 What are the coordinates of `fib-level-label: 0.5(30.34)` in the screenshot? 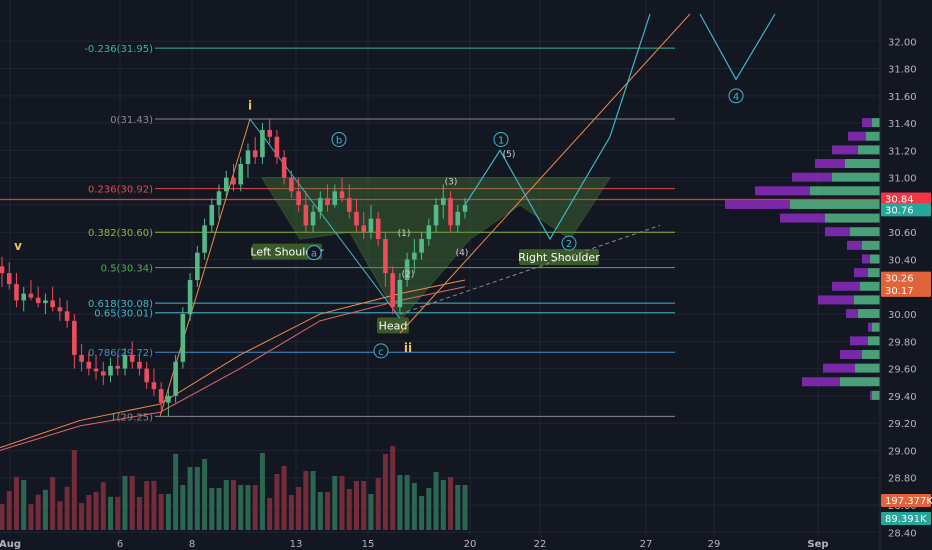 It's located at (127, 269).